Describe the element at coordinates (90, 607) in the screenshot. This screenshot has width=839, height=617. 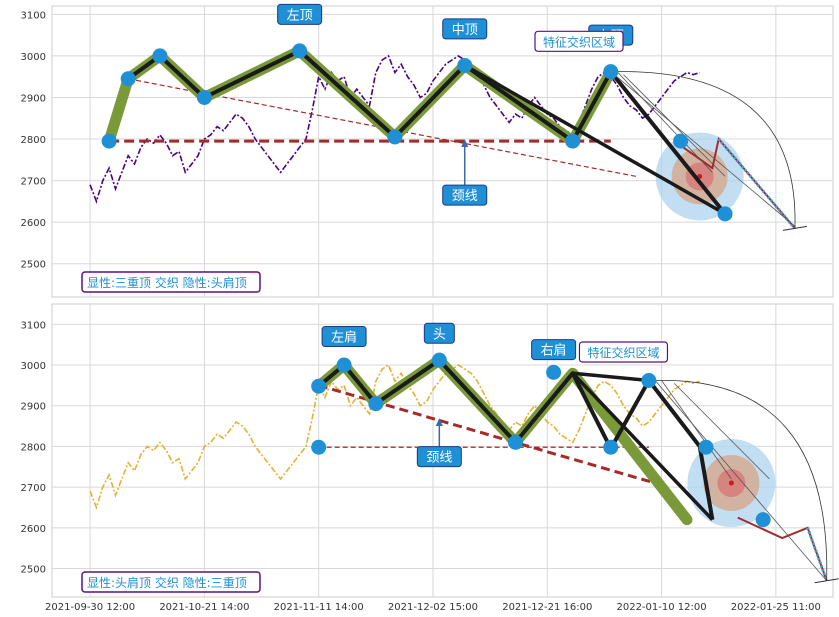
I see `x-tick-label: 2021-09-30 12:00` at that location.